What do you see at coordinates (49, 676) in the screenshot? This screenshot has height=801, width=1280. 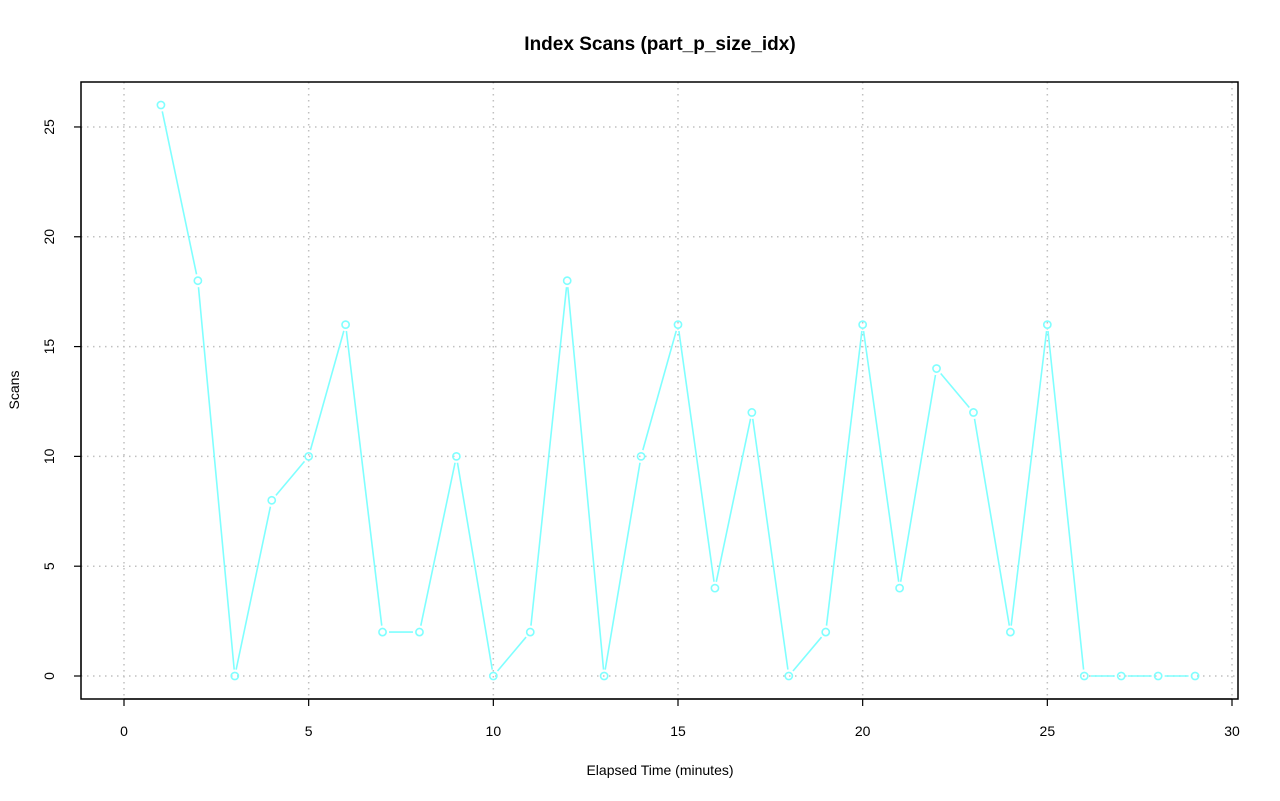 I see `y-tick-label: 0` at bounding box center [49, 676].